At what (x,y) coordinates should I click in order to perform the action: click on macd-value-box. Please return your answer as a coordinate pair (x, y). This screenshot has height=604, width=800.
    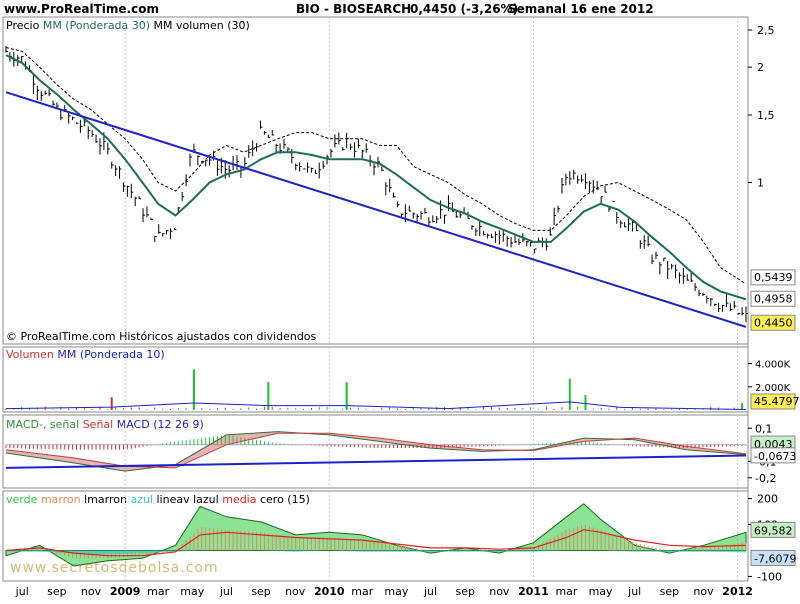
    Looking at the image, I should click on (773, 455).